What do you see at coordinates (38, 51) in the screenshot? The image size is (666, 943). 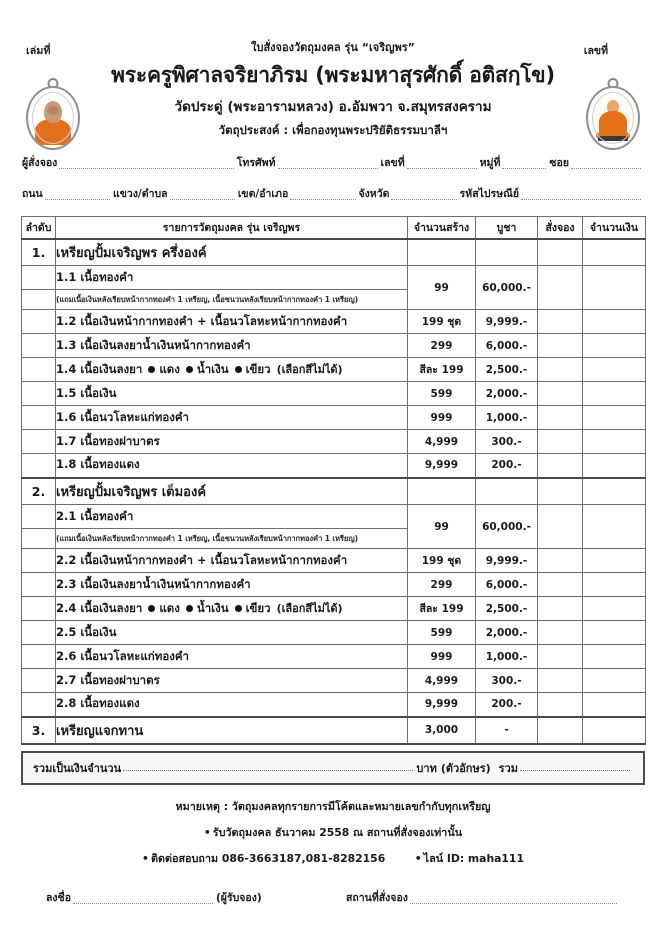 I see `book-number-label: เล่มที่` at bounding box center [38, 51].